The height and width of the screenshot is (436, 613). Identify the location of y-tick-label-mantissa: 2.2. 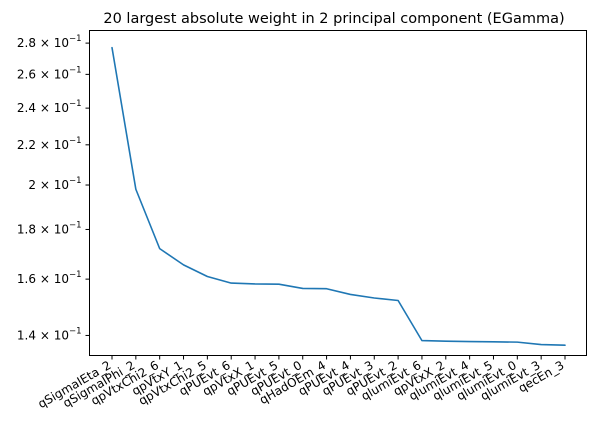
(28, 145).